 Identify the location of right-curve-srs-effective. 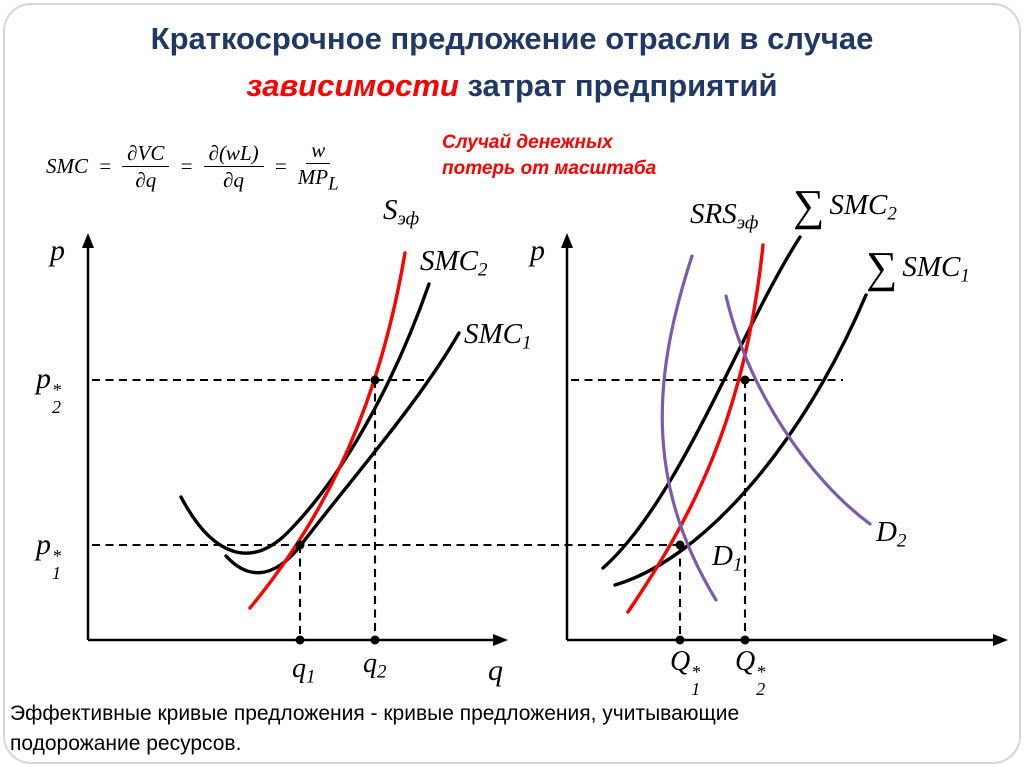
(695, 428).